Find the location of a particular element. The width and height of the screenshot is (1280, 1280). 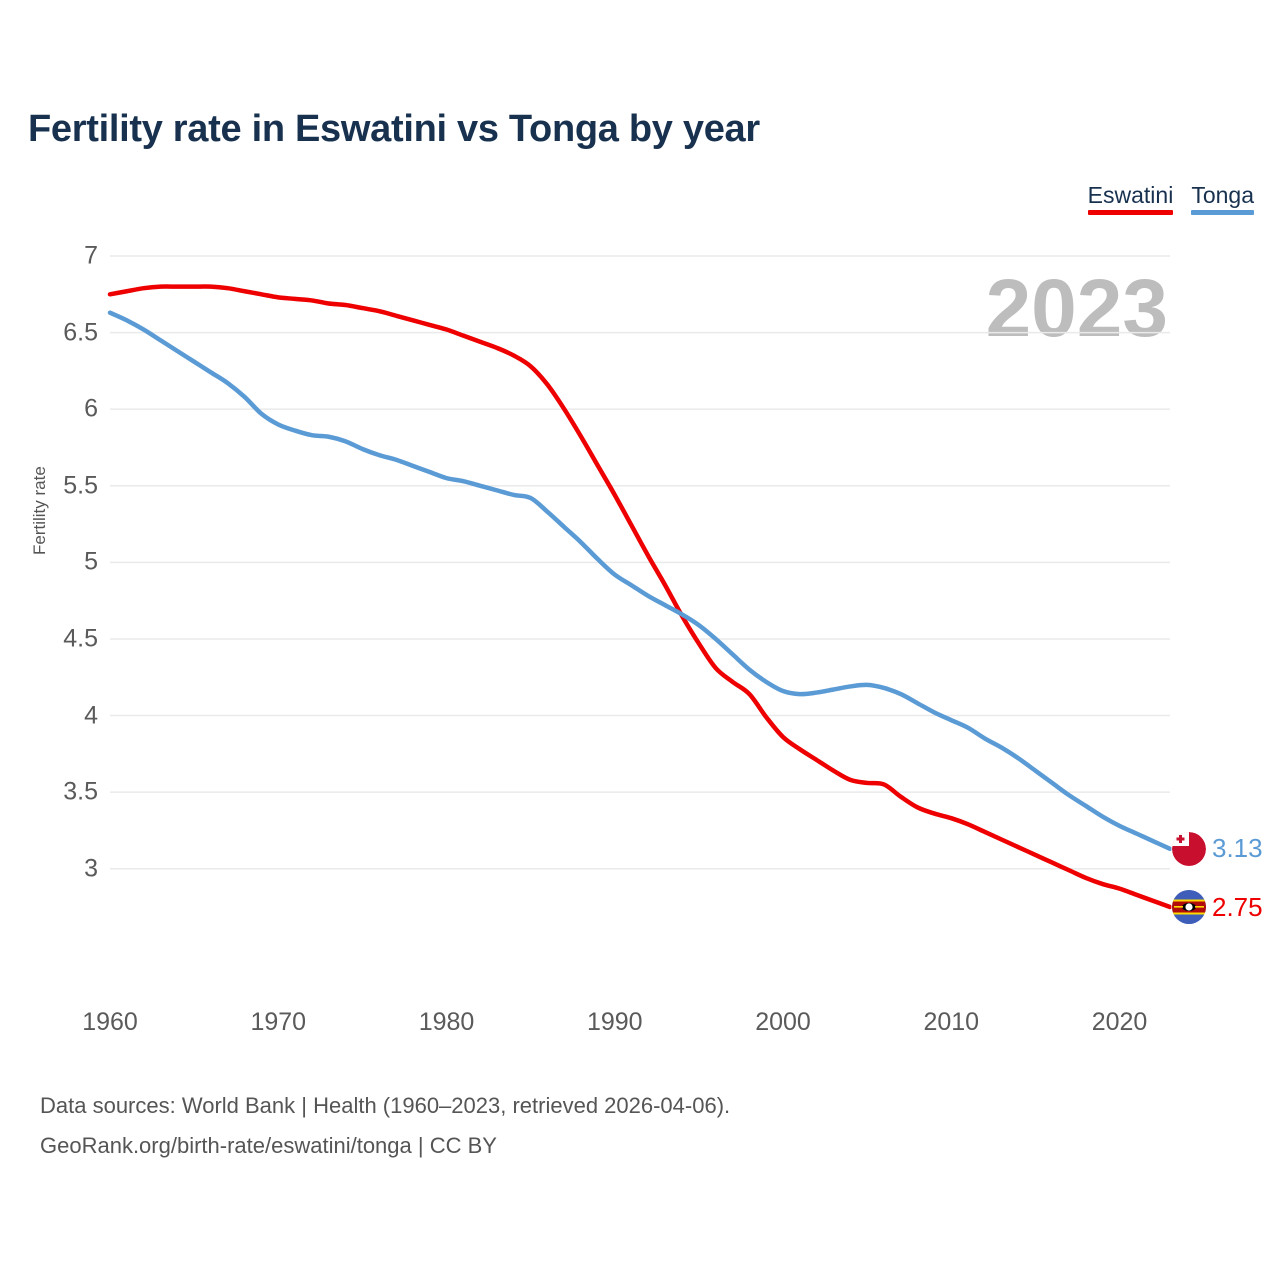

y-axis-tick: 6.5 is located at coordinates (80, 332).